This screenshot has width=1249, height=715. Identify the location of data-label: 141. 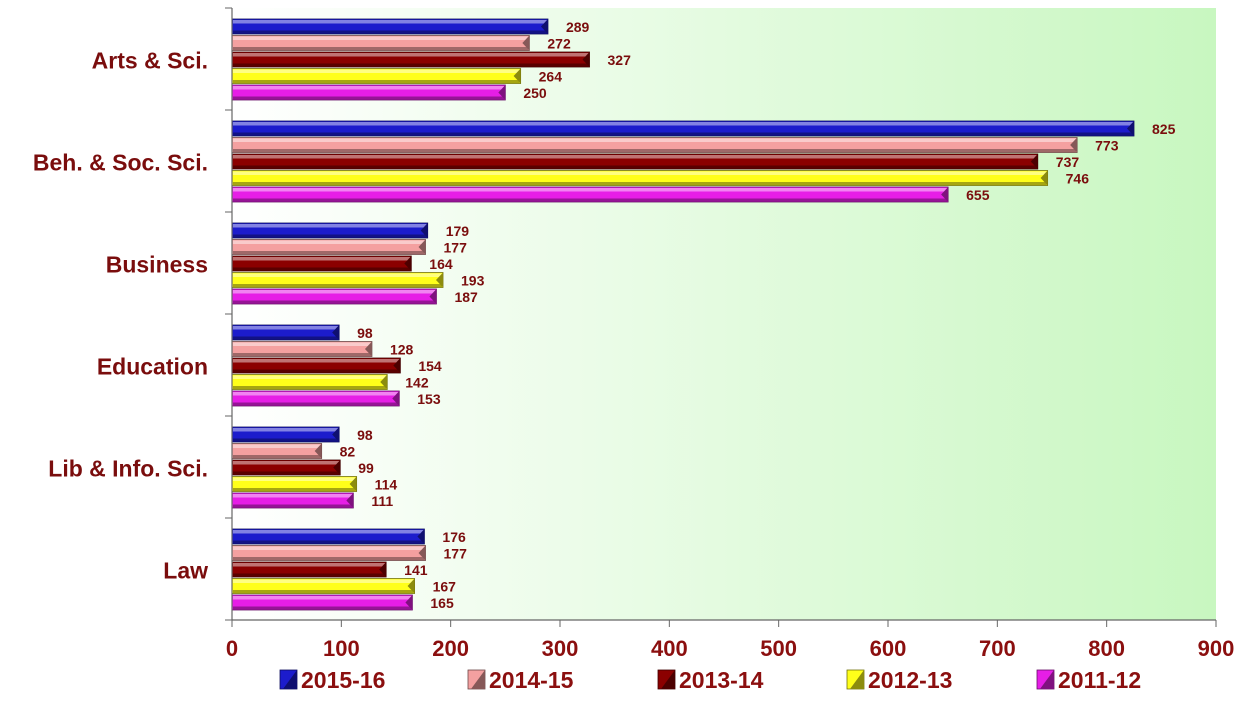
(416, 570).